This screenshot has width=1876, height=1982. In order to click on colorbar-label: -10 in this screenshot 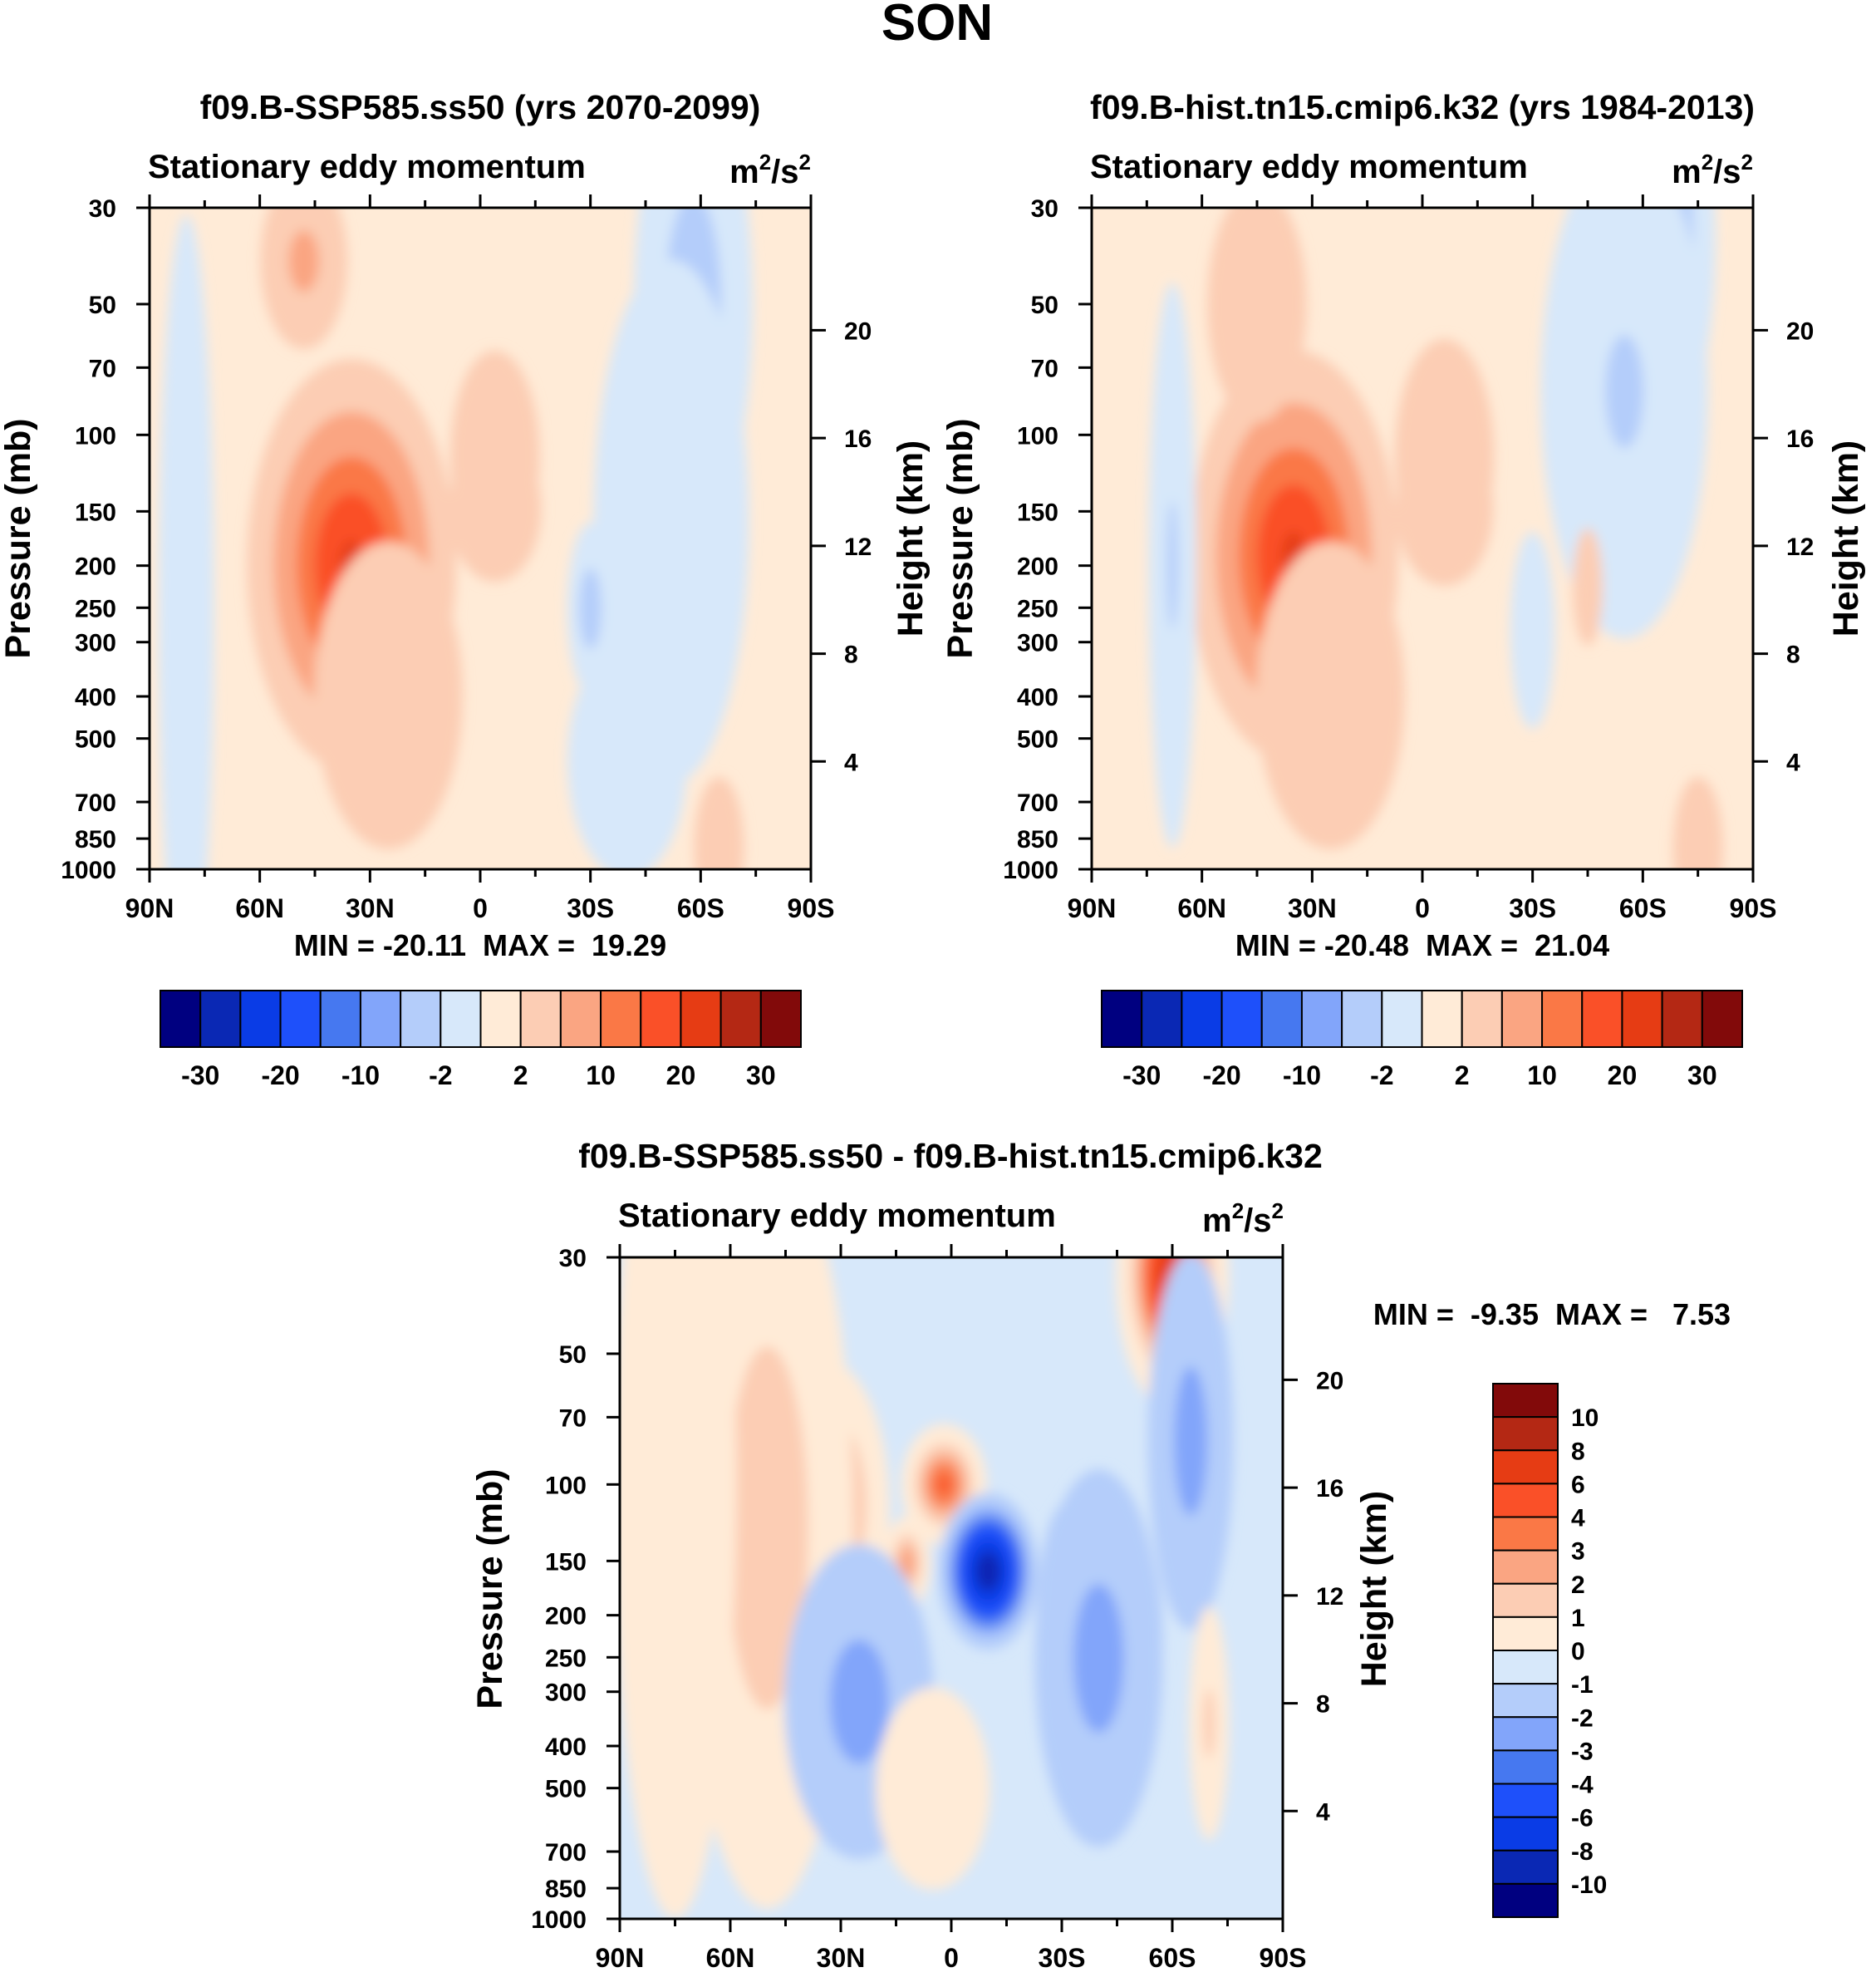, I will do `click(360, 1075)`.